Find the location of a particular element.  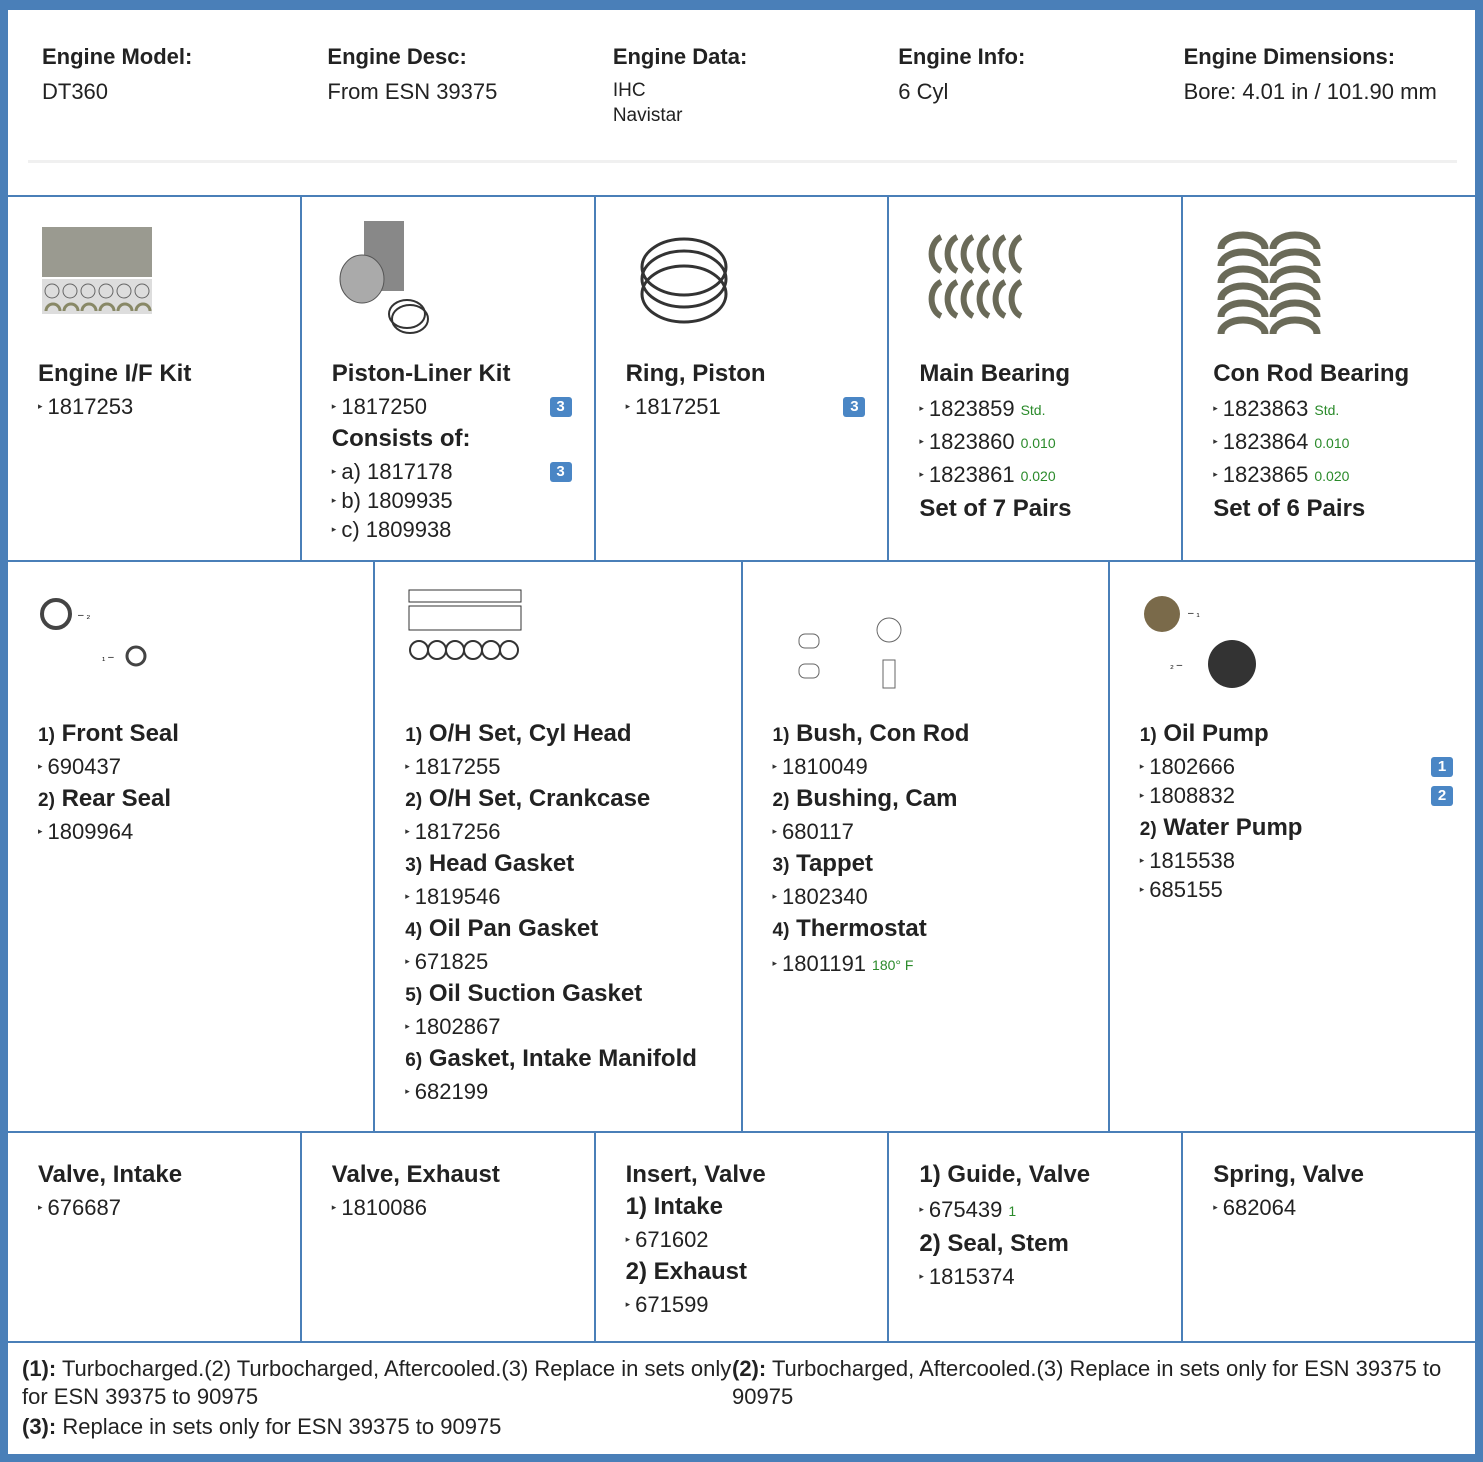

part-number: 1817255 is located at coordinates (457, 766).